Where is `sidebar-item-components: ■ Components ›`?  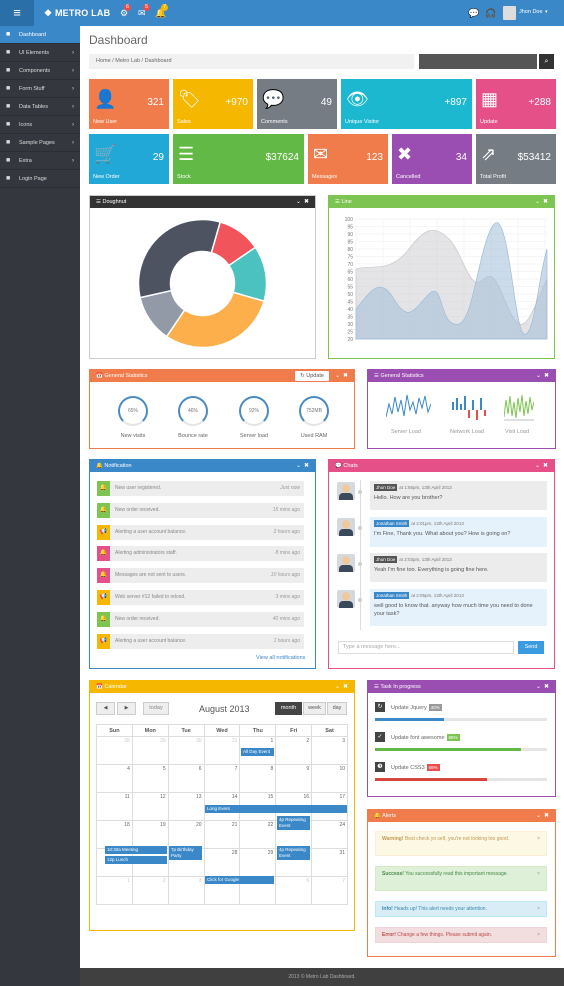 sidebar-item-components: ■ Components › is located at coordinates (40, 71).